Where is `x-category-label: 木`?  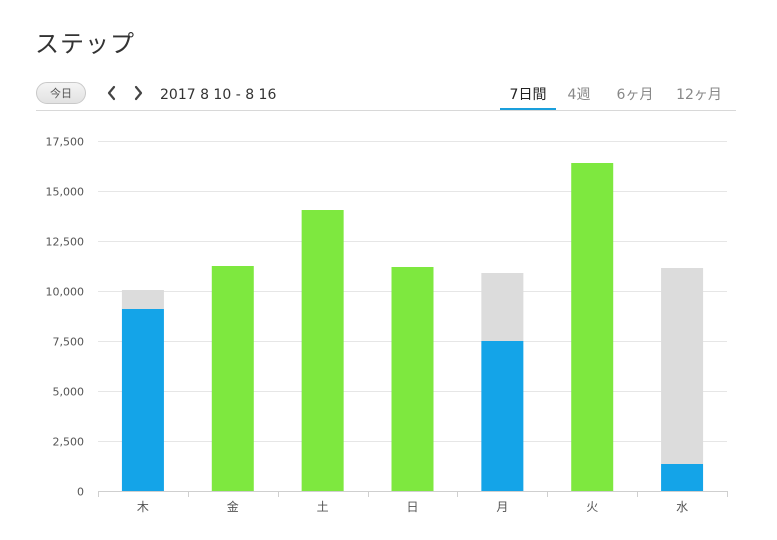
x-category-label: 木 is located at coordinates (143, 507).